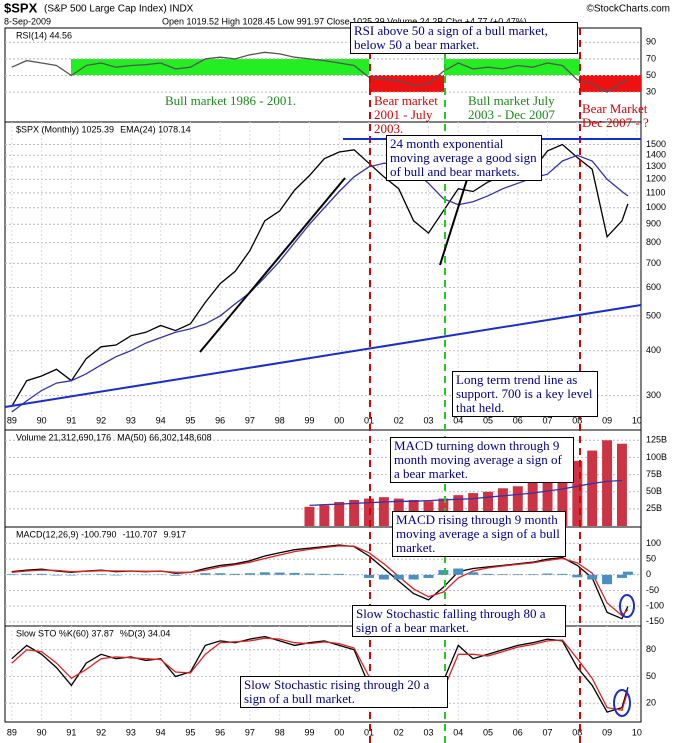 This screenshot has height=743, width=675. Describe the element at coordinates (428, 420) in the screenshot. I see `x-tick-label: 03` at that location.